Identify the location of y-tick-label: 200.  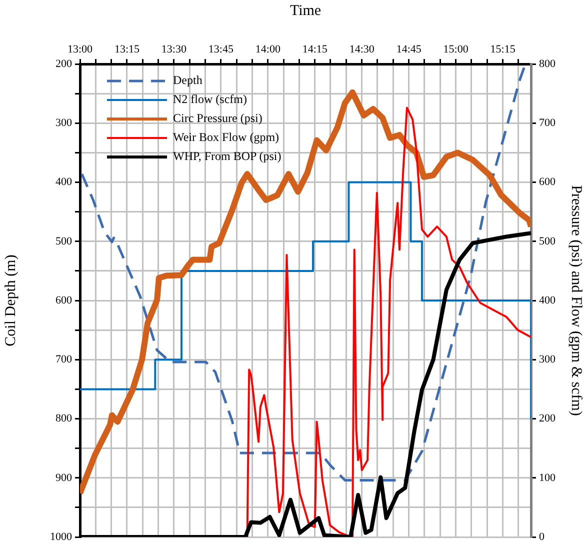
(64, 64).